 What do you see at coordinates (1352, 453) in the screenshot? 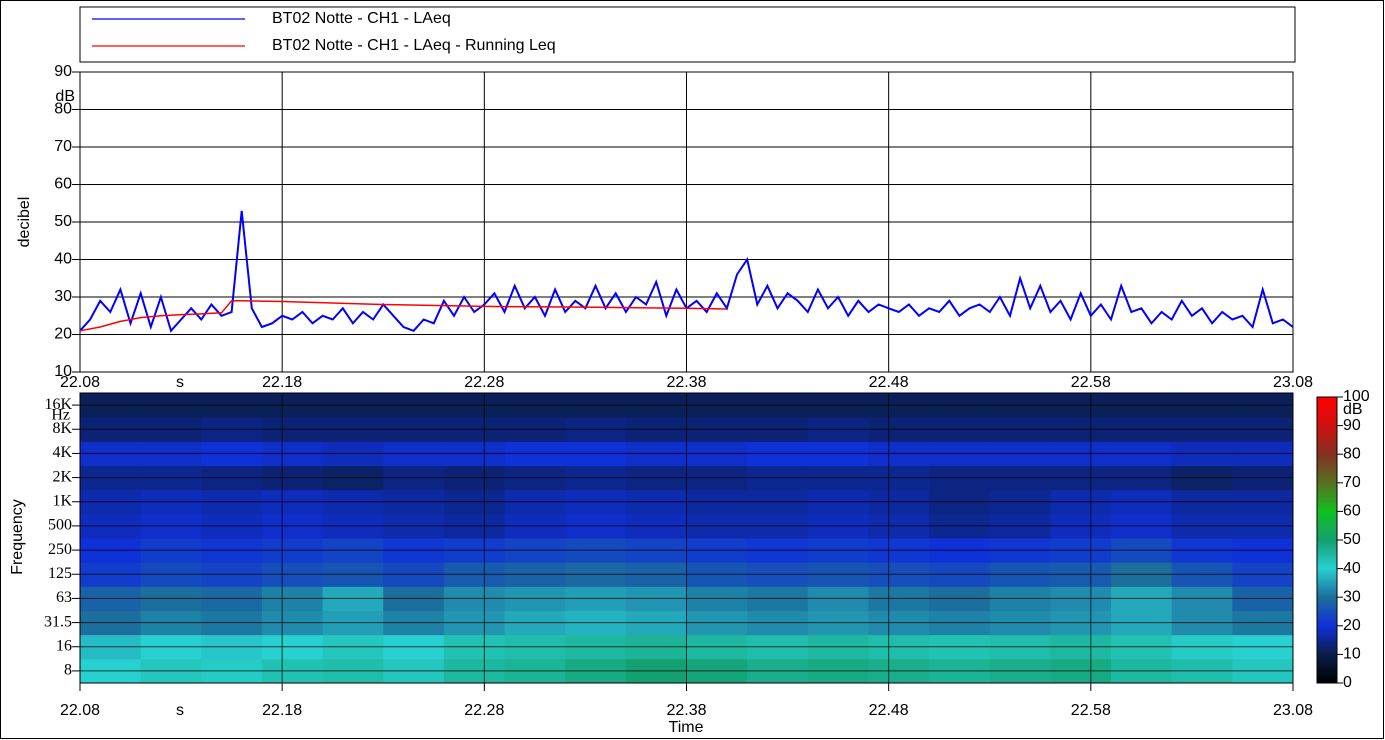
I see `colorbar-label: 80` at bounding box center [1352, 453].